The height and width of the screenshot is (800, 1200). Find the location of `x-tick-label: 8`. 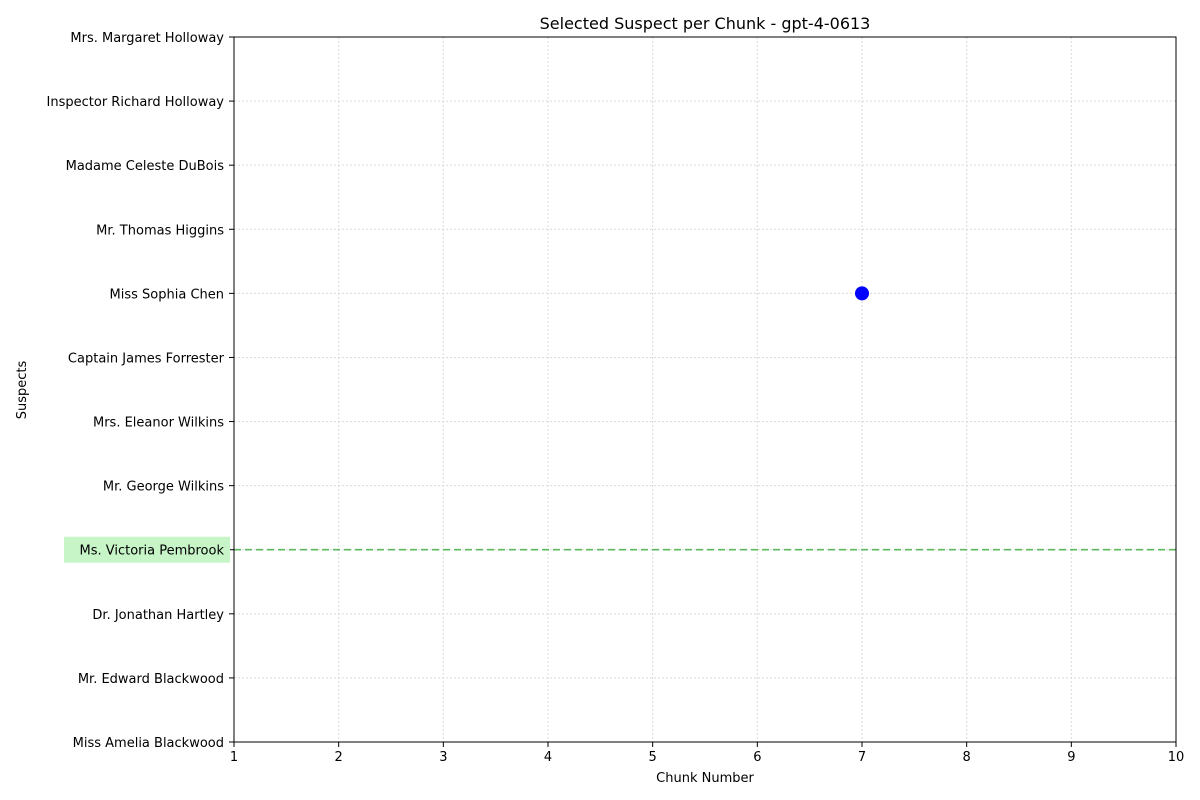

x-tick-label: 8 is located at coordinates (967, 757).